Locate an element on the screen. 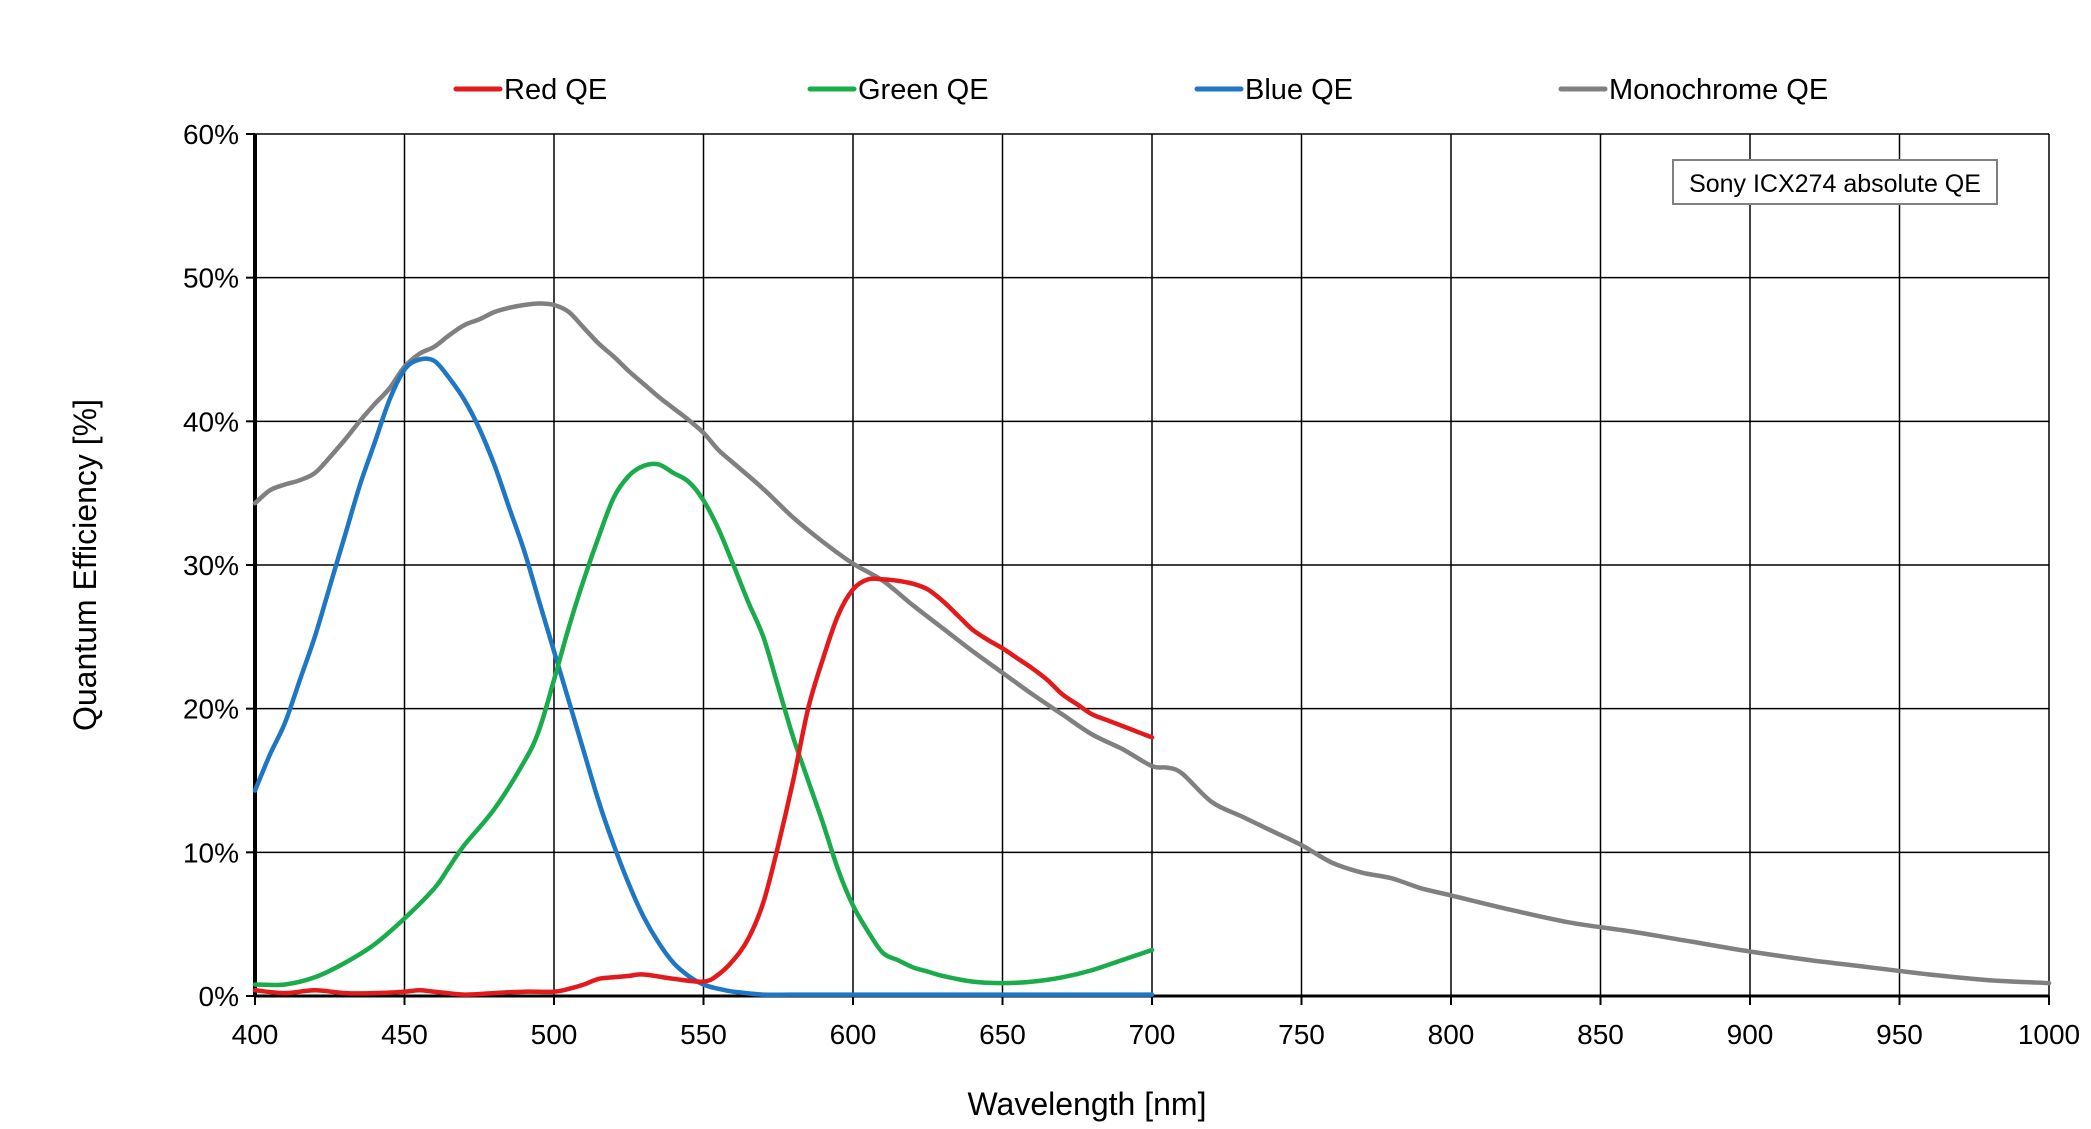 This screenshot has height=1129, width=2091. y-tick-label: 0% is located at coordinates (219, 996).